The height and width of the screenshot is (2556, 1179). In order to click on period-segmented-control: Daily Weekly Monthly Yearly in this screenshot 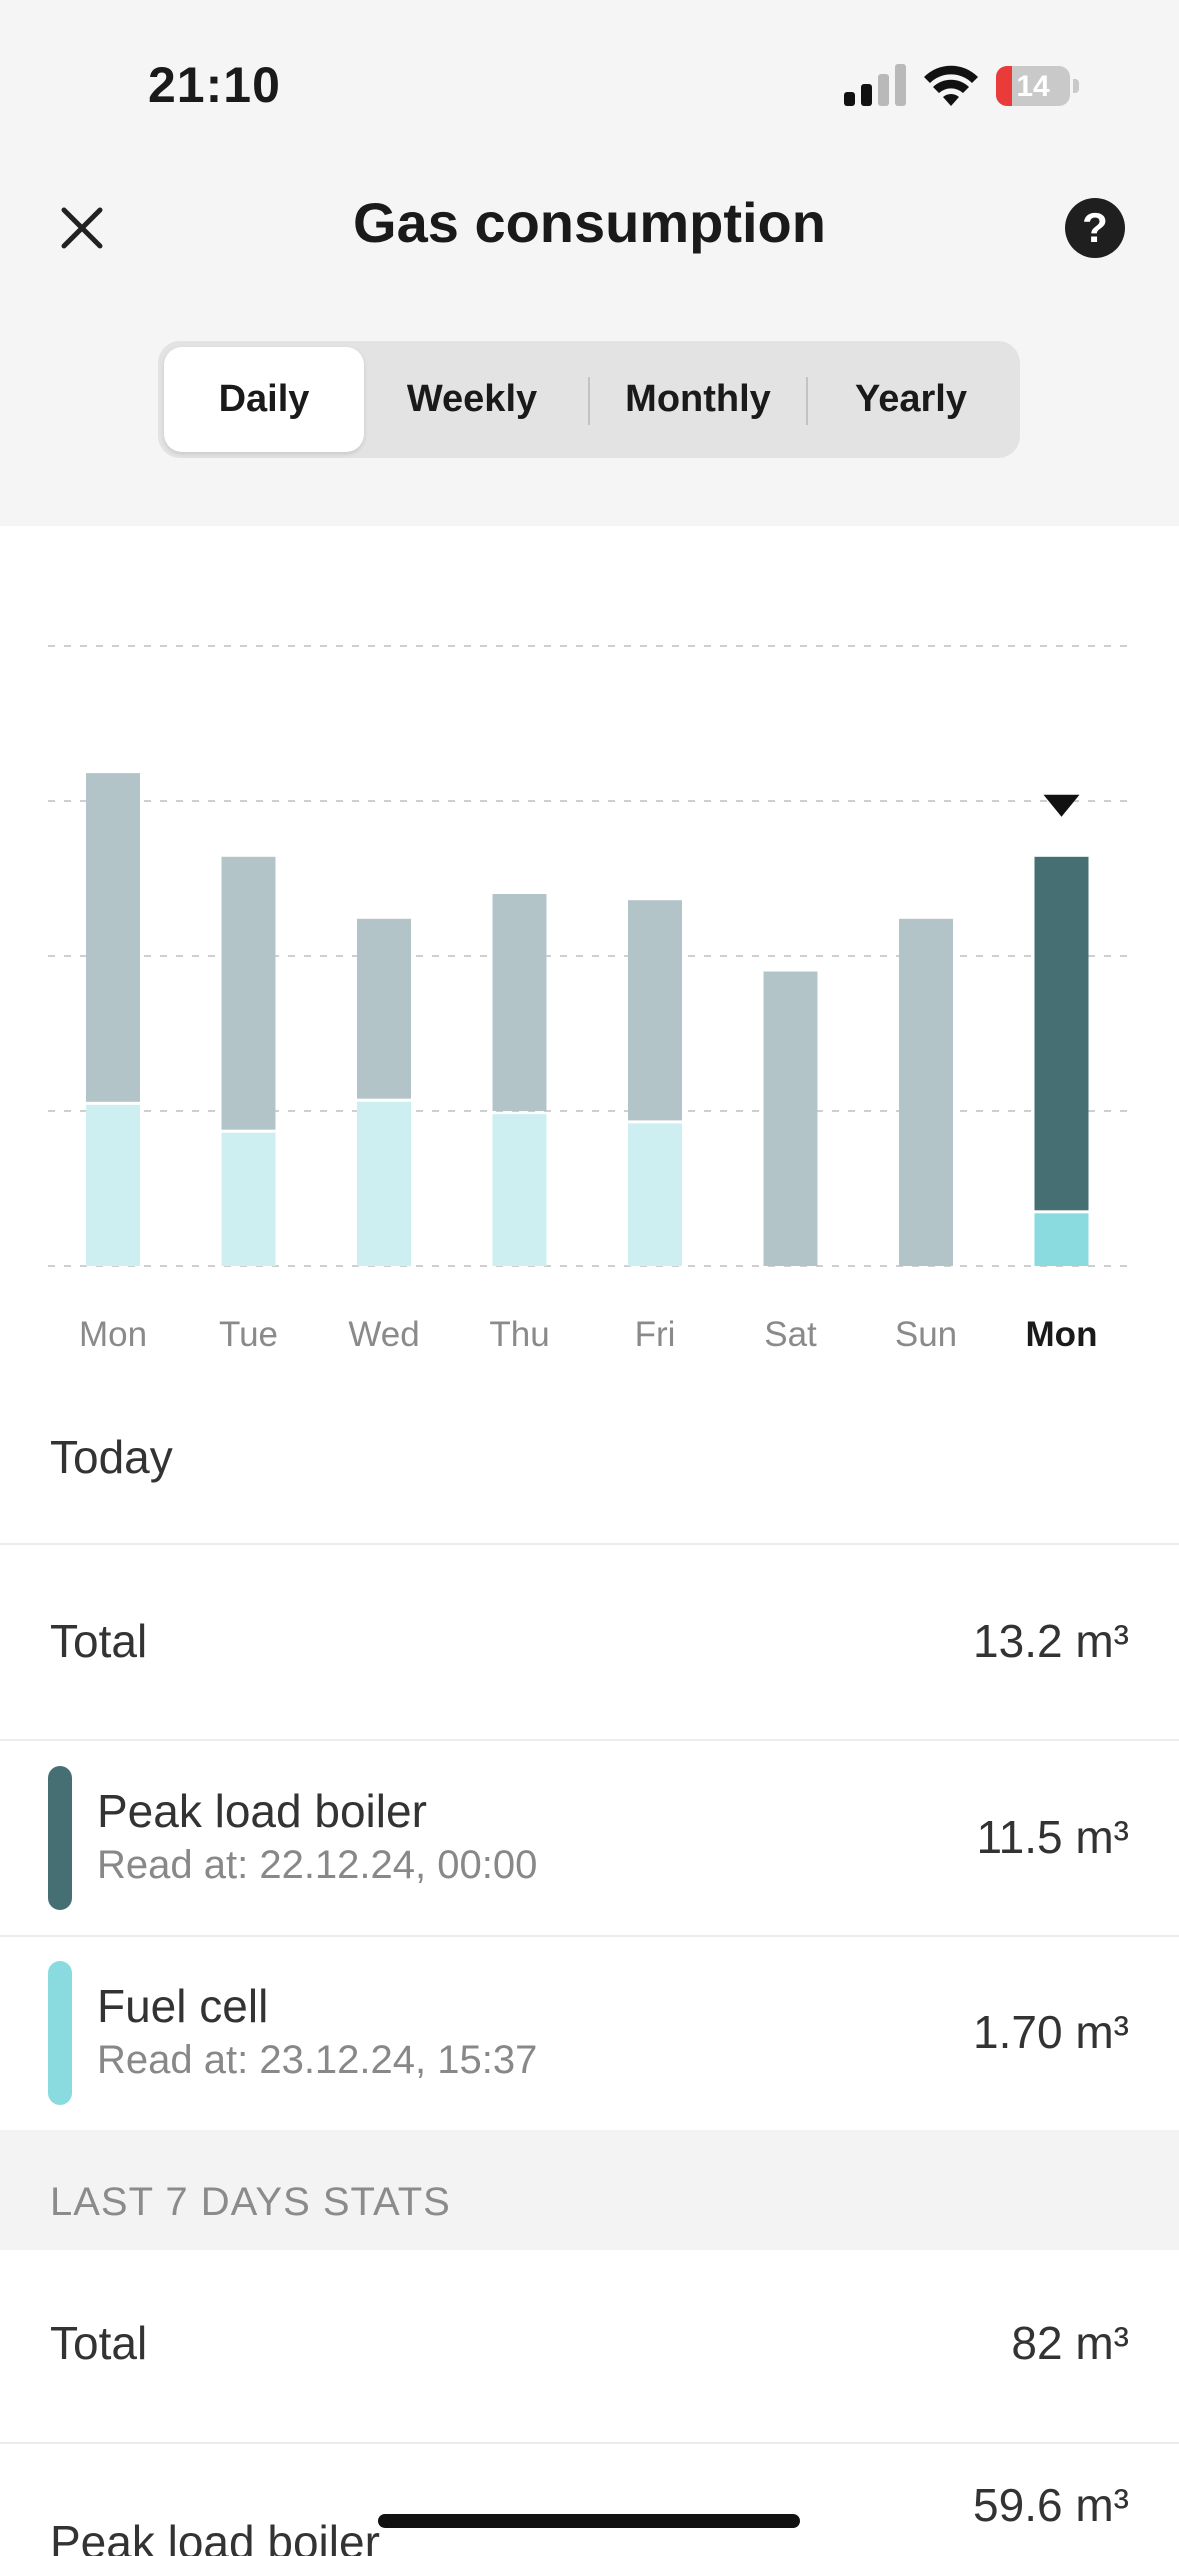, I will do `click(589, 399)`.